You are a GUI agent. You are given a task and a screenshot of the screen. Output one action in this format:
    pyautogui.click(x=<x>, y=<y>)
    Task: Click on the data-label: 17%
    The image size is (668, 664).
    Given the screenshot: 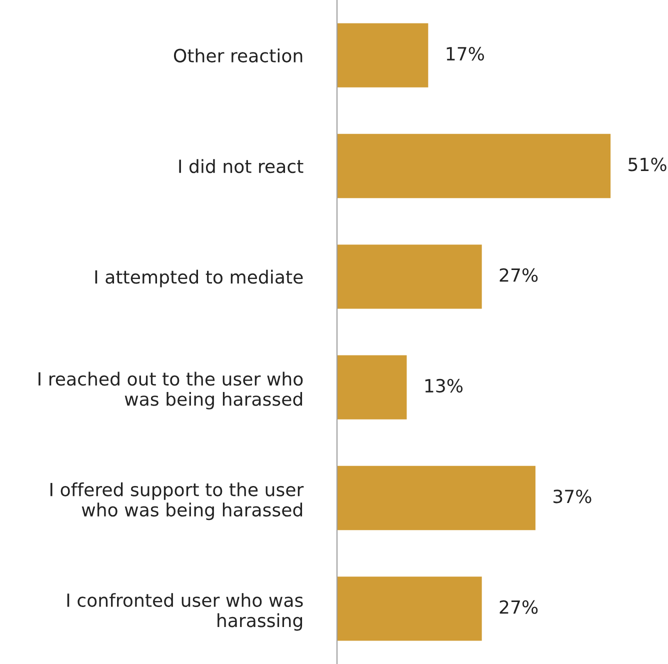 What is the action you would take?
    pyautogui.click(x=465, y=53)
    